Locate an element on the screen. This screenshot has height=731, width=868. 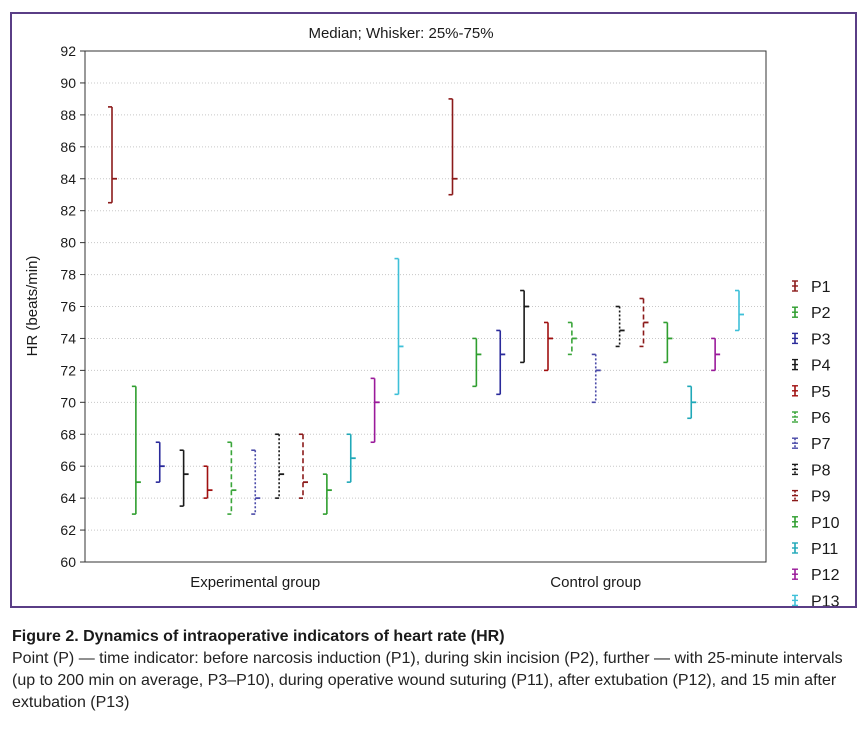
x-category-label: Control group is located at coordinates (595, 582).